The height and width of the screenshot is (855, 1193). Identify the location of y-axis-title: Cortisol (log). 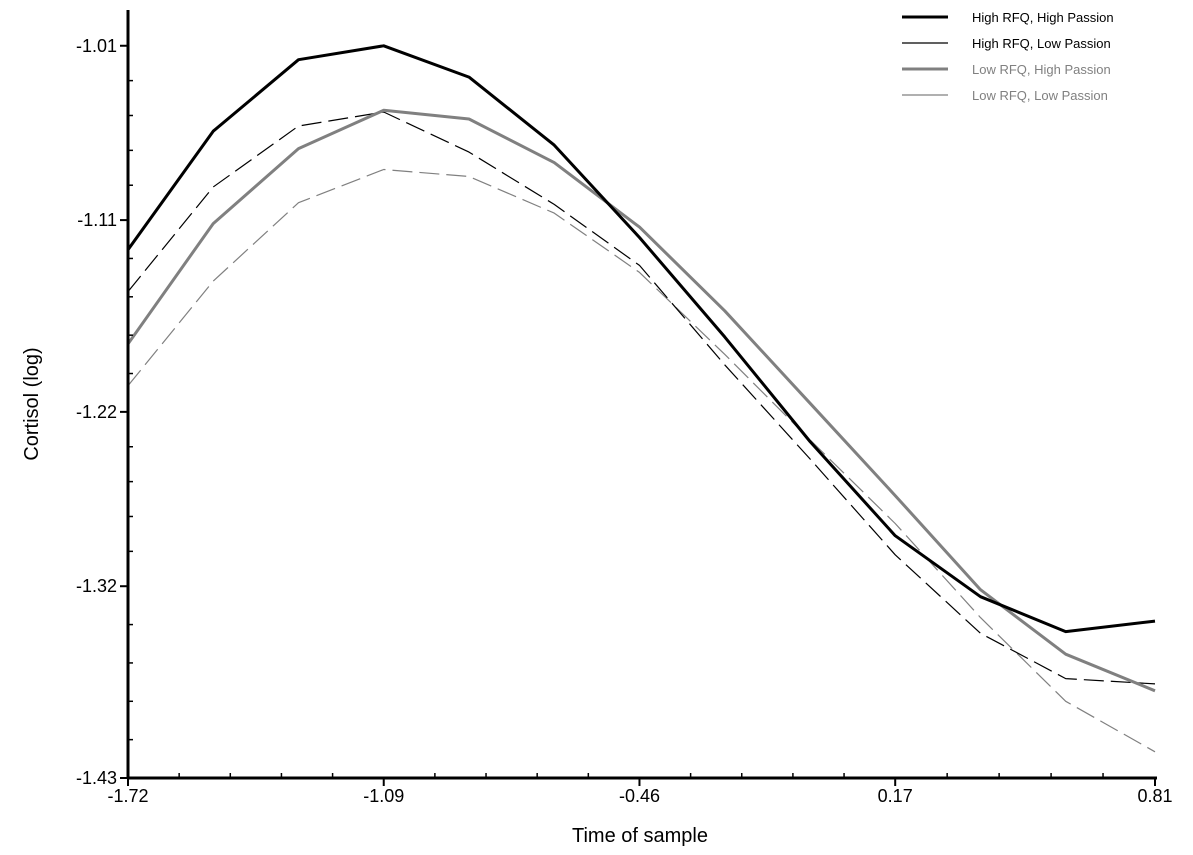
(32, 403).